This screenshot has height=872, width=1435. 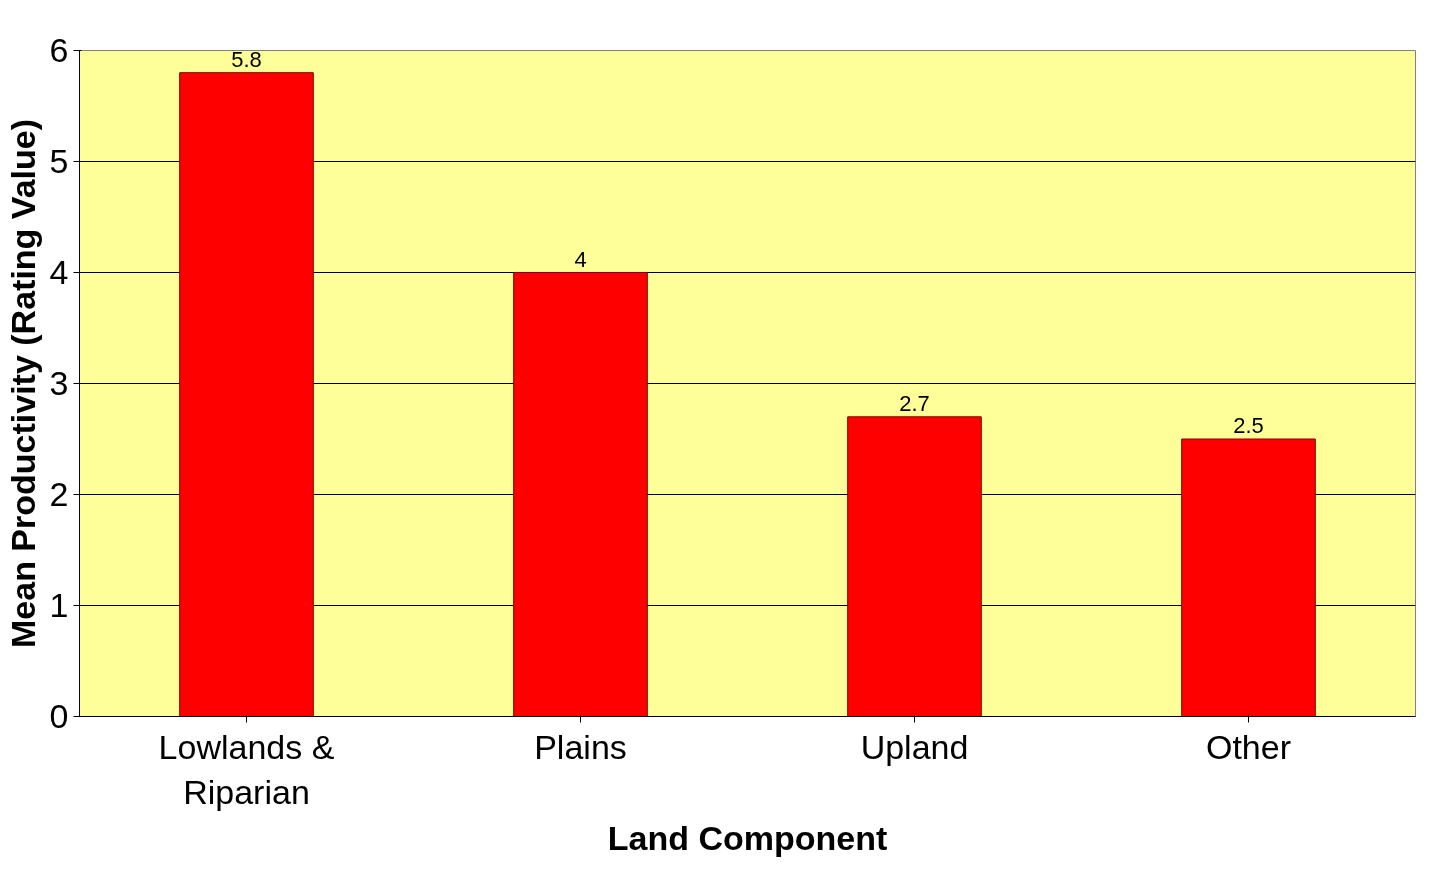 I want to click on y-axis-title: Mean Productivity (Rating Value), so click(x=22, y=383).